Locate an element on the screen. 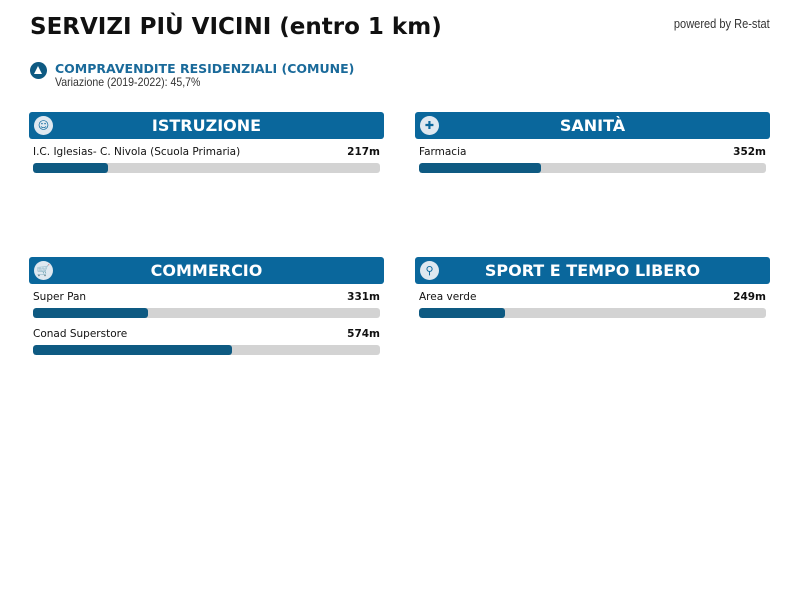 This screenshot has height=600, width=800. section-header: ☺ ISTRUZIONE is located at coordinates (206, 125).